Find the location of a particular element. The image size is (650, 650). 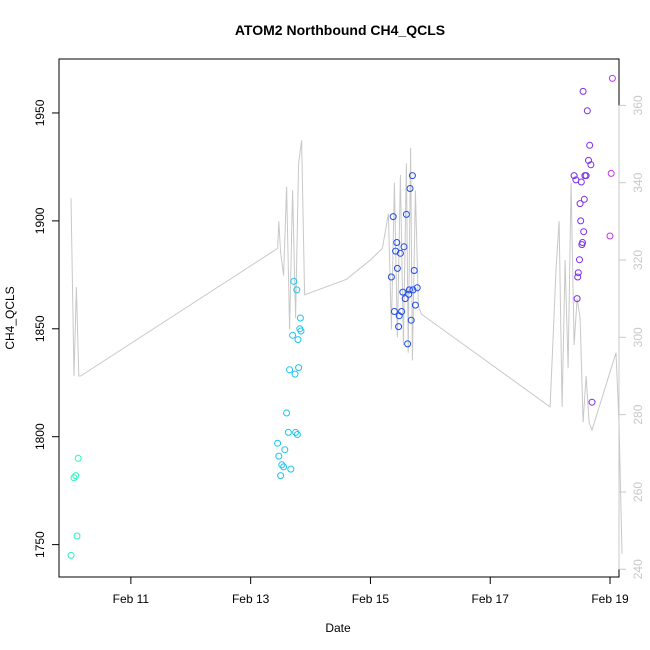

secondary-tick-label-360: 360 is located at coordinates (638, 105).